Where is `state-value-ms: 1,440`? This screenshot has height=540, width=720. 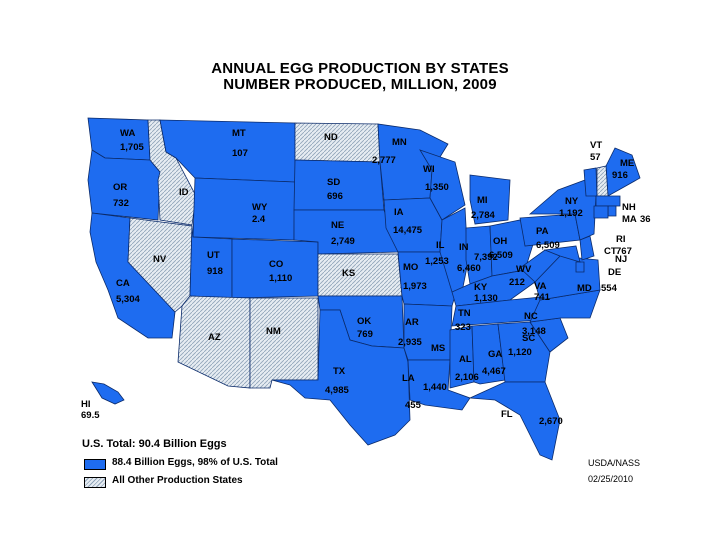
state-value-ms: 1,440 is located at coordinates (435, 387).